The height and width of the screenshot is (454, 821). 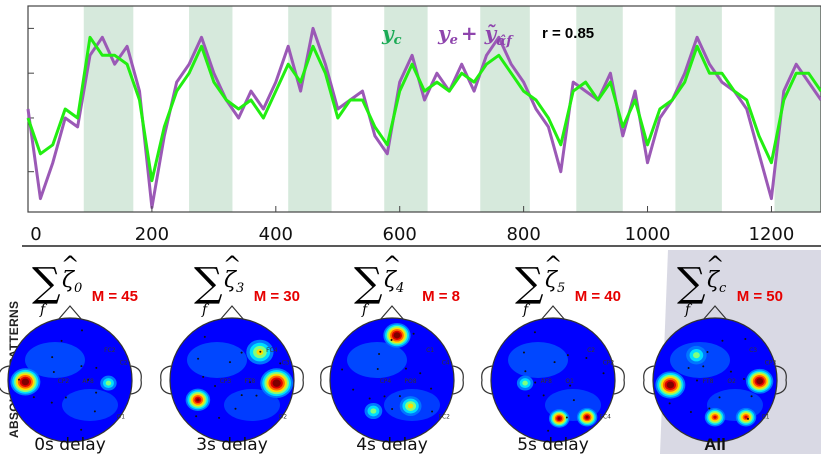 I want to click on topomap-5s: ∑fζ^ 5 M = 40 C2 CP2 AF8 O1 FC4 5s delay, so click(x=553, y=353).